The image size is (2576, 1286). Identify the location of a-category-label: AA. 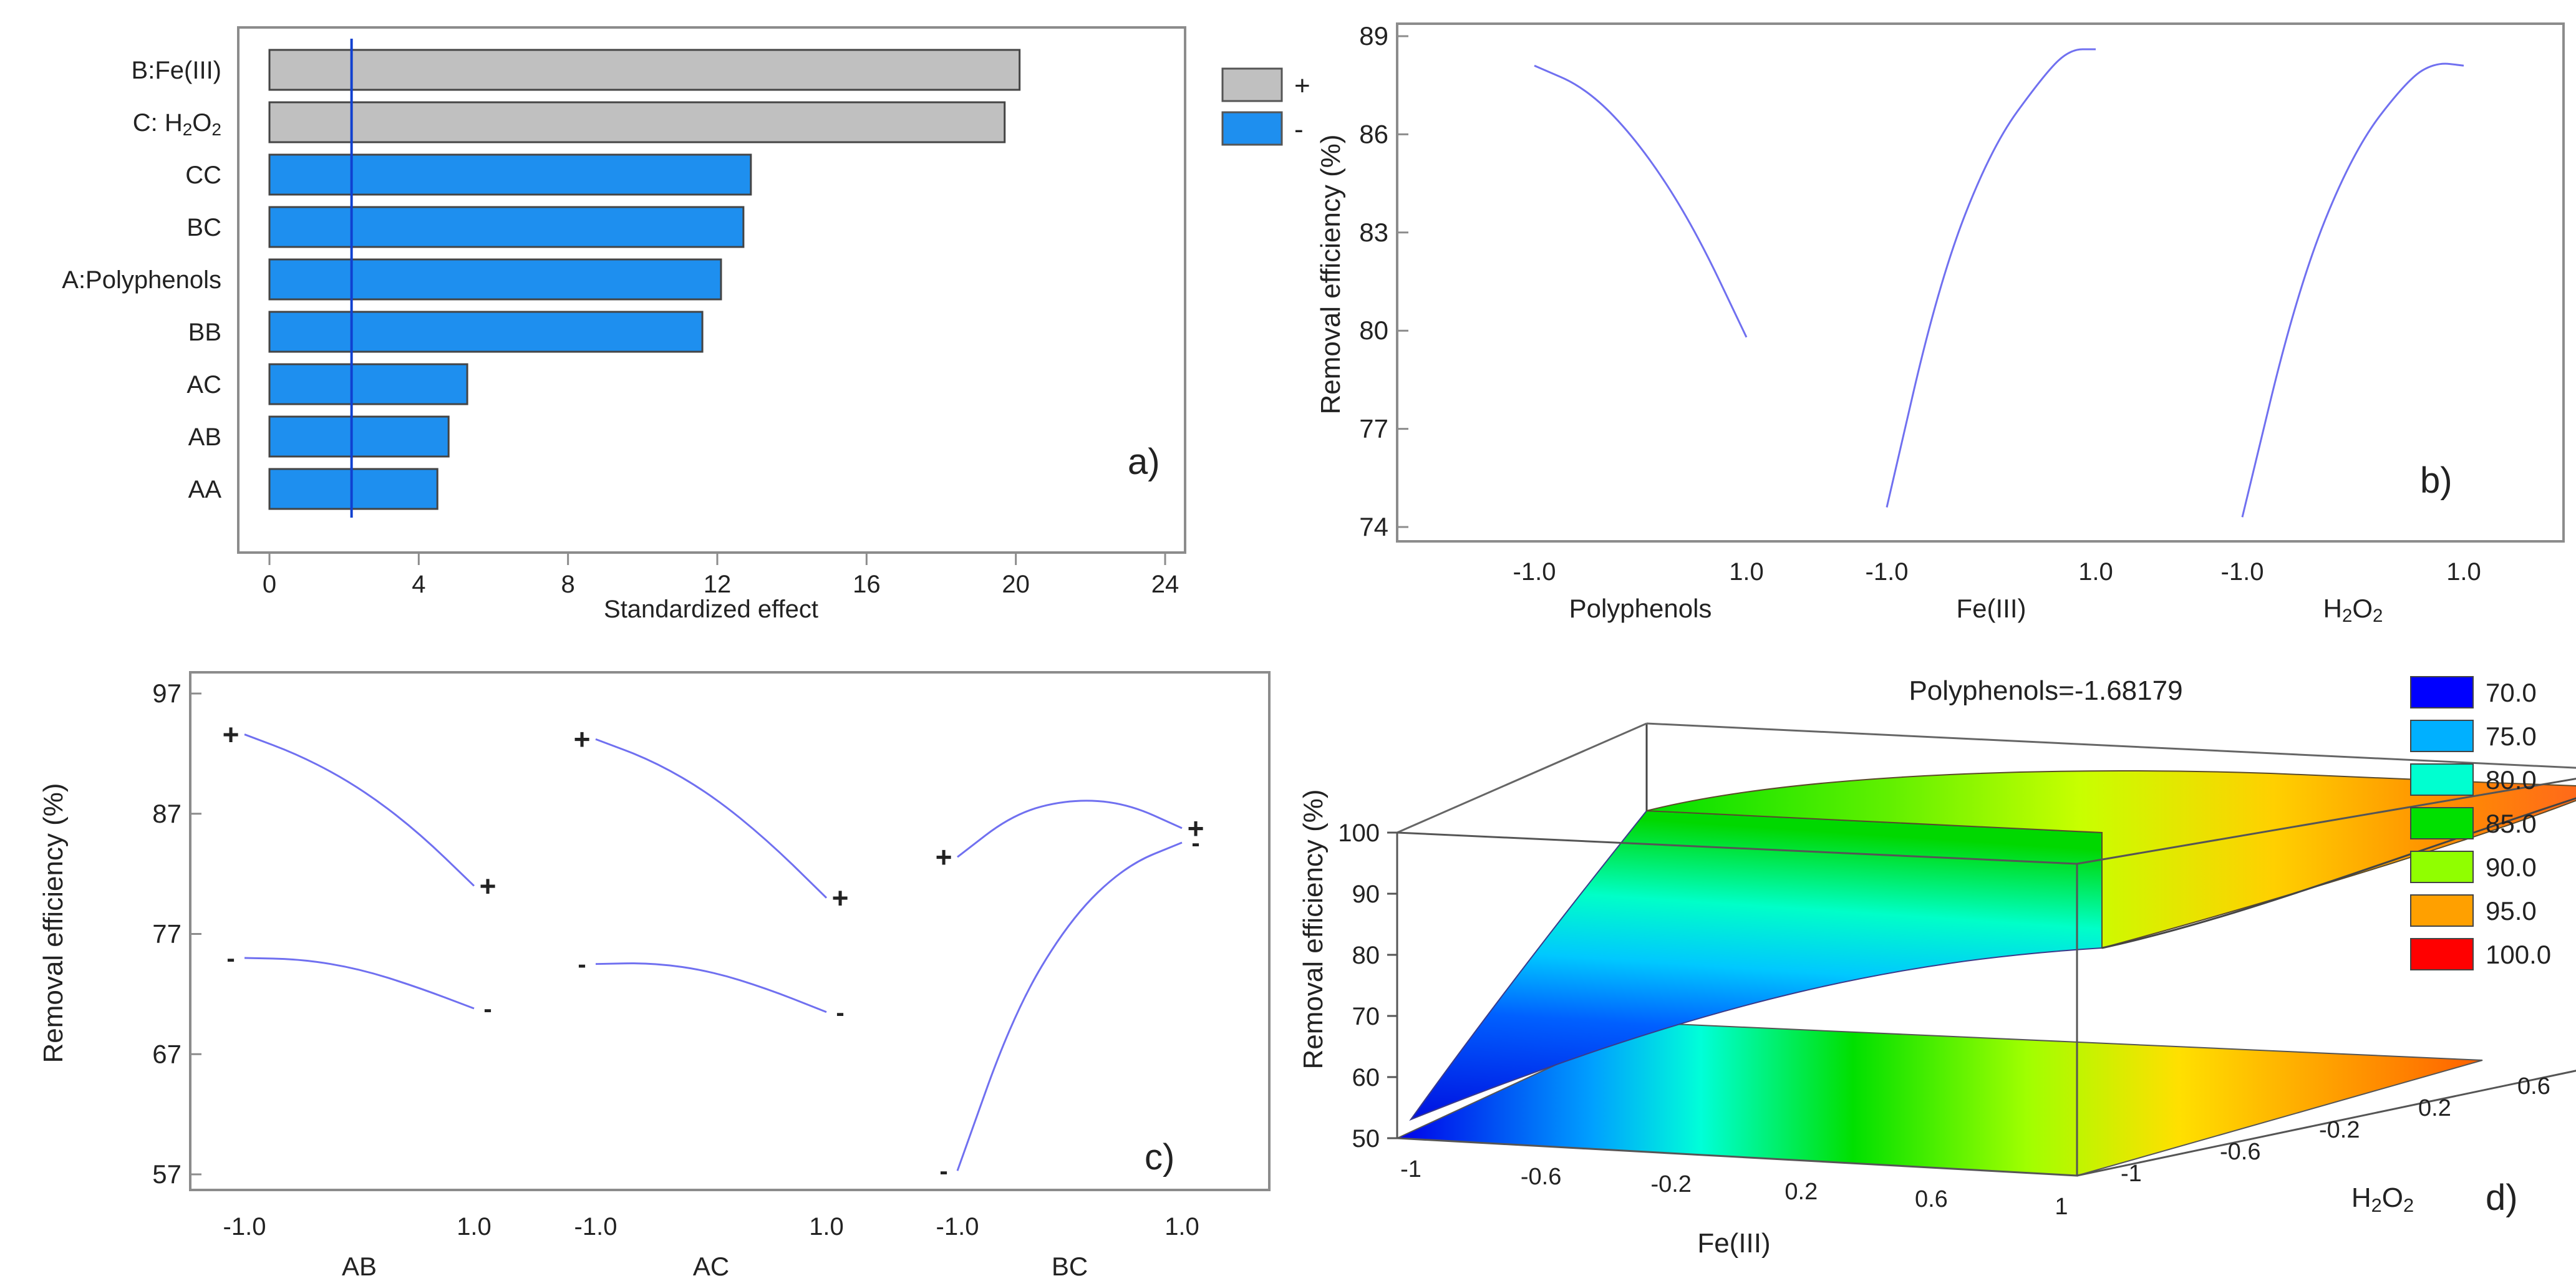
(205, 489).